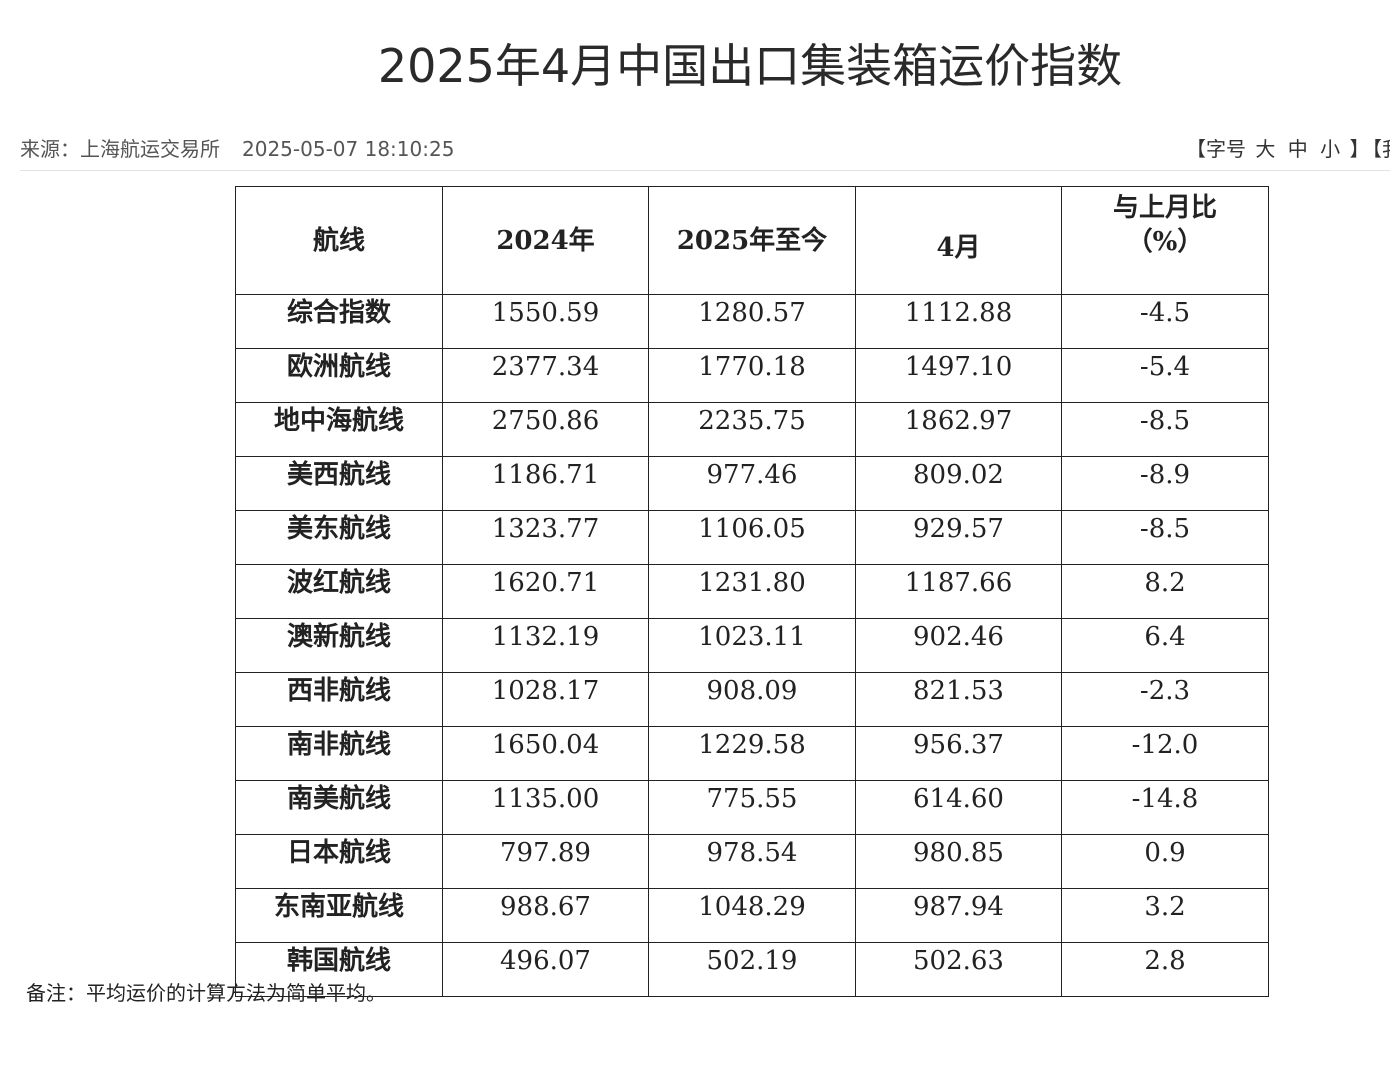 This screenshot has height=1080, width=1390. I want to click on value-2024-cell: 1135.00, so click(545, 807).